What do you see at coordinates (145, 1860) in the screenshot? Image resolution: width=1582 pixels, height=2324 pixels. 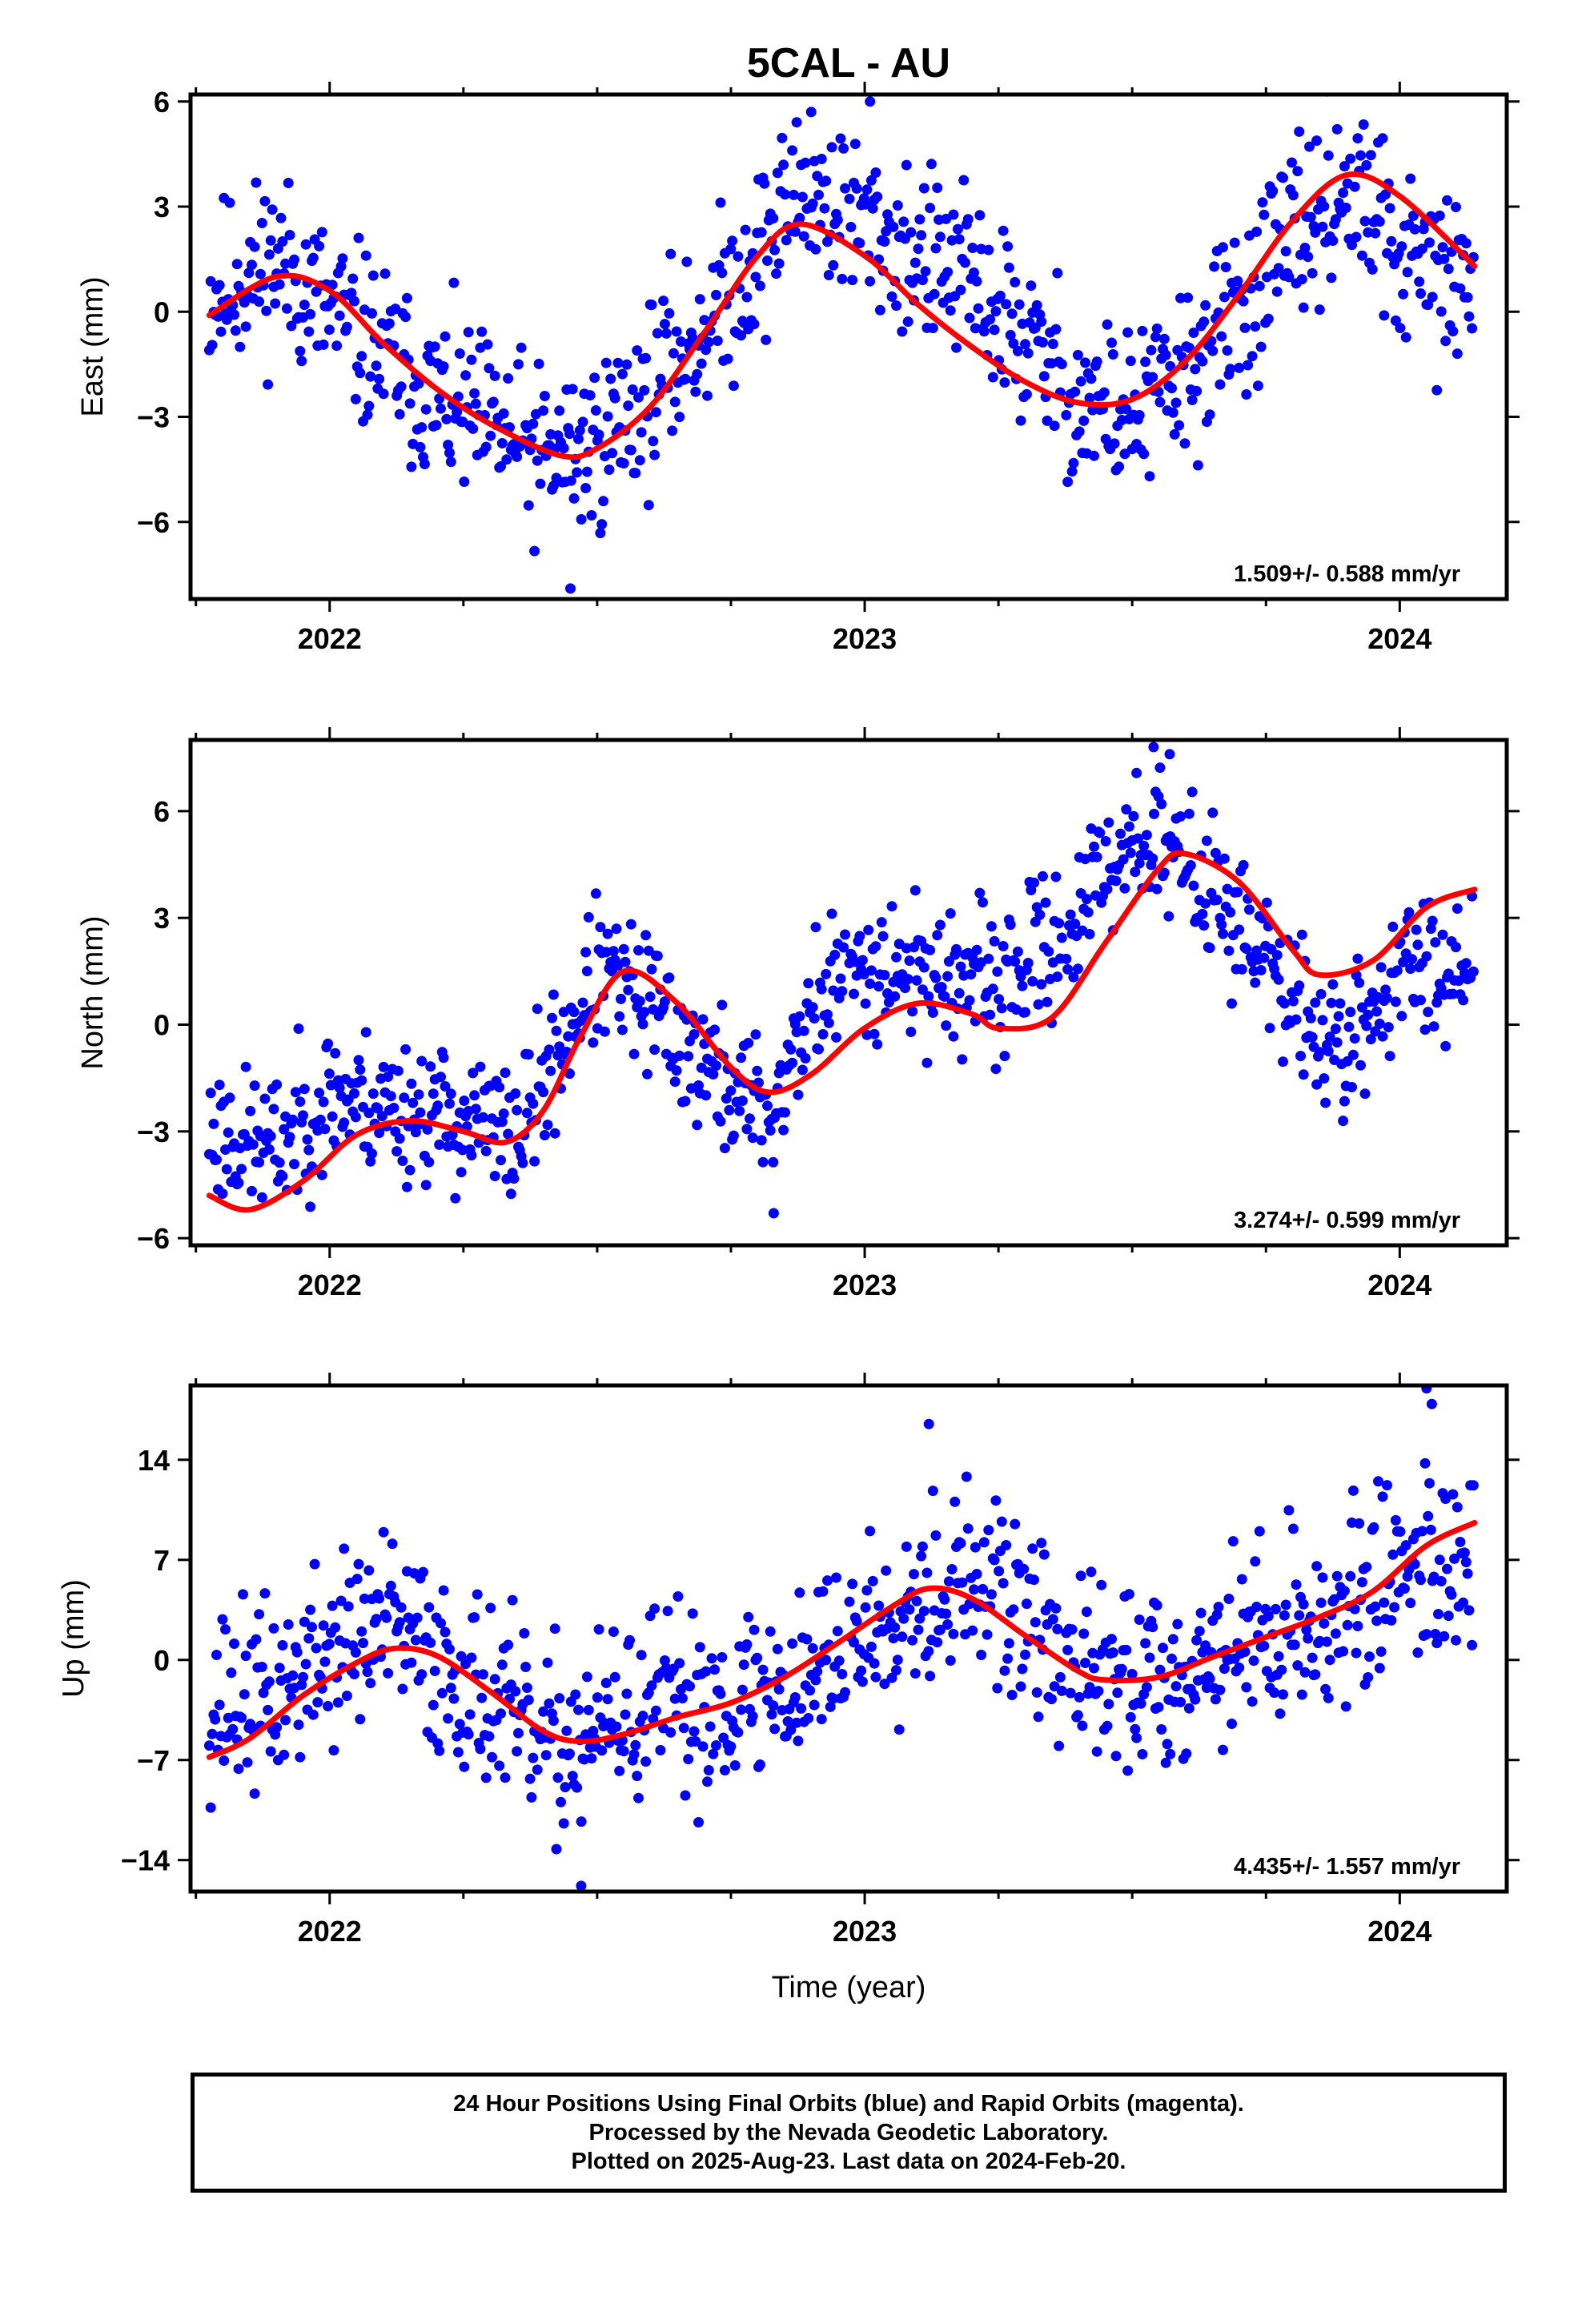 I see `y-tick-label: −14` at bounding box center [145, 1860].